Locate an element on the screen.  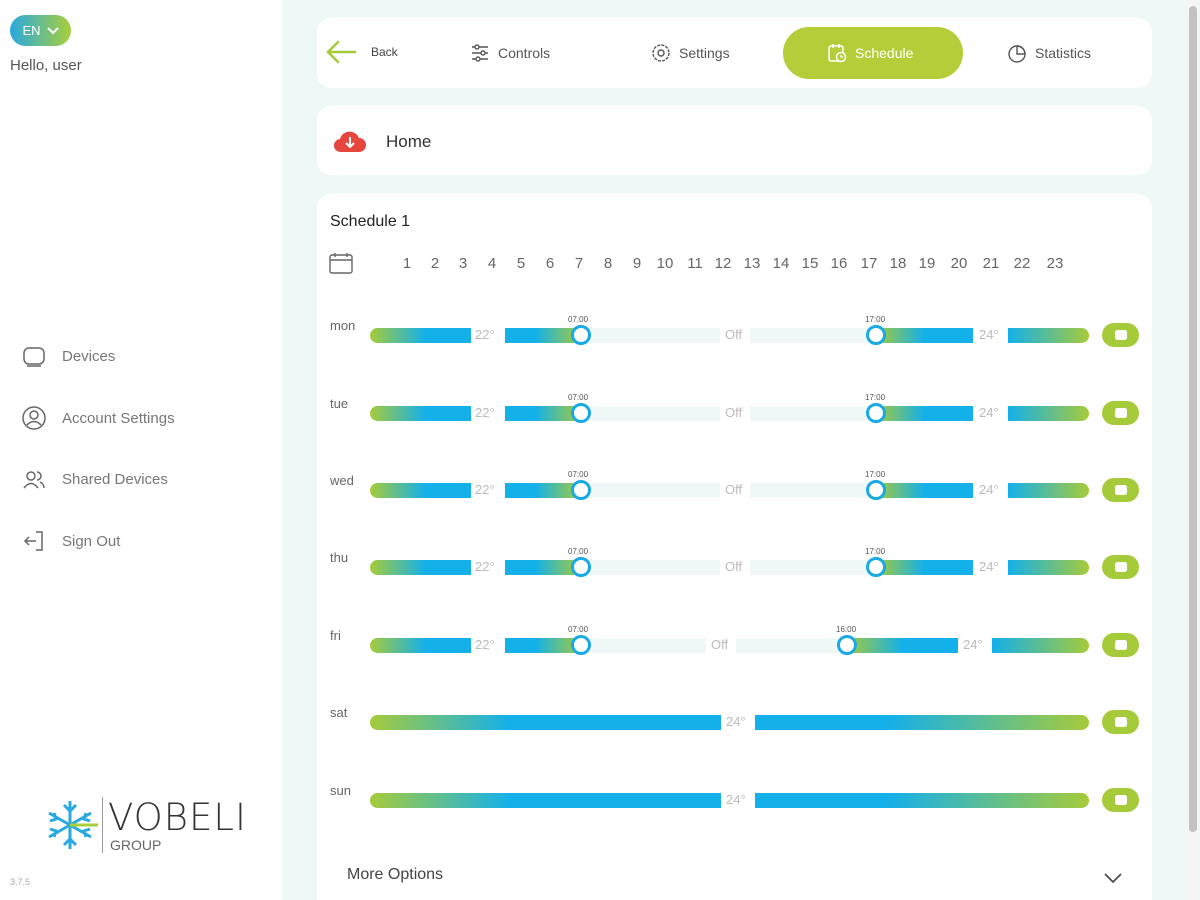
hour-label: 4 is located at coordinates (492, 263).